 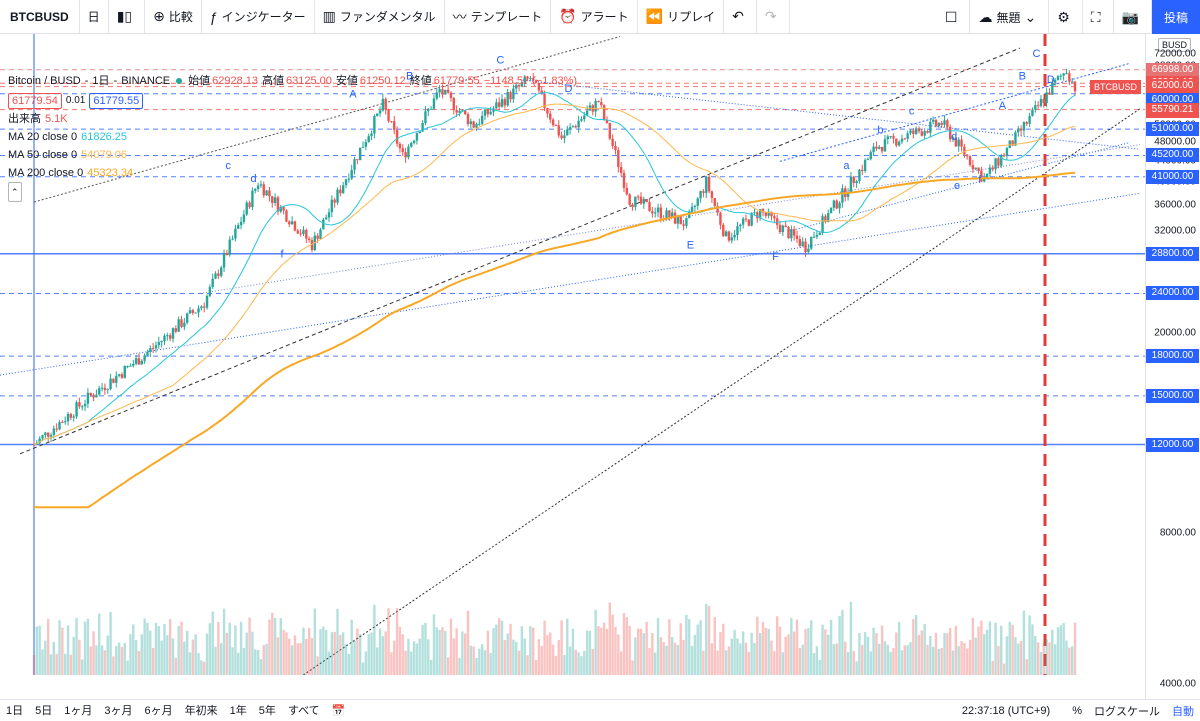 I want to click on log-scale-toggle: ログスケール, so click(x=1127, y=711).